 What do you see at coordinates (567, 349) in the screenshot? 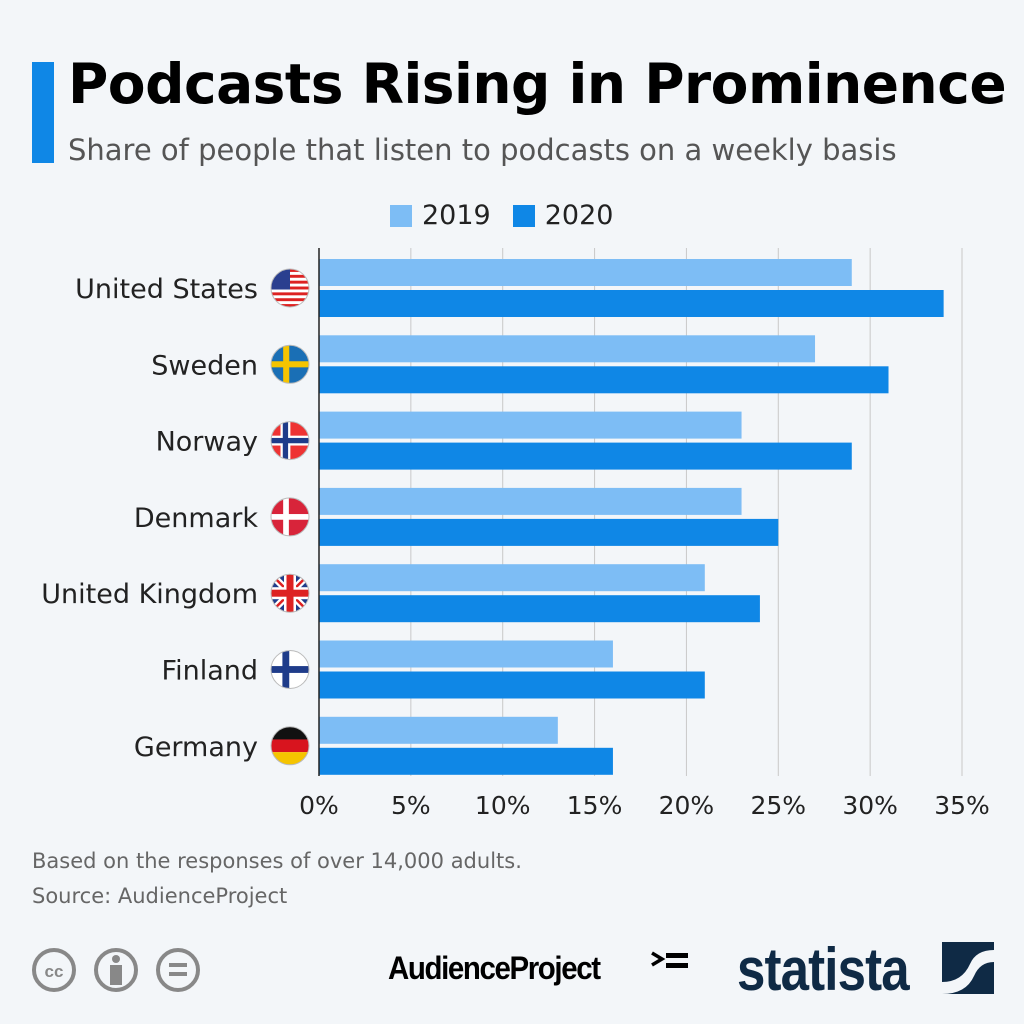
I see `bar-2019-sweden` at bounding box center [567, 349].